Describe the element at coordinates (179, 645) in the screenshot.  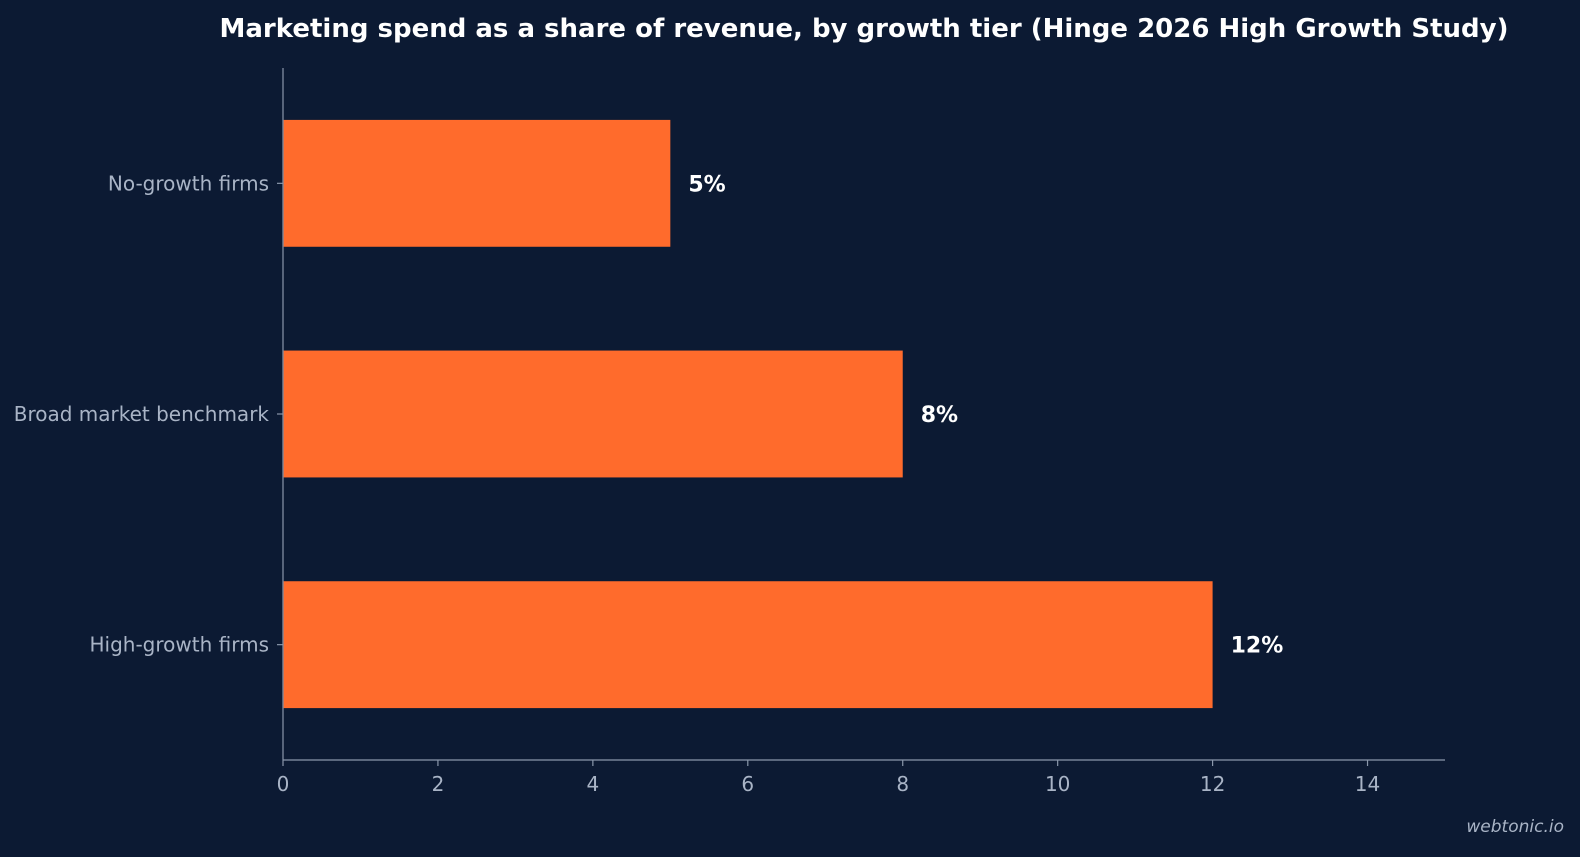
I see `category-label: High-growth firms` at that location.